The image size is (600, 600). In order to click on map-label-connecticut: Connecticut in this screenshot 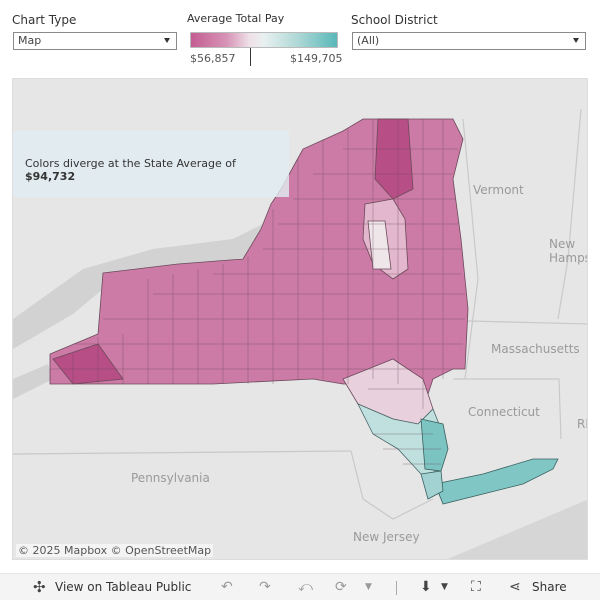, I will do `click(504, 412)`.